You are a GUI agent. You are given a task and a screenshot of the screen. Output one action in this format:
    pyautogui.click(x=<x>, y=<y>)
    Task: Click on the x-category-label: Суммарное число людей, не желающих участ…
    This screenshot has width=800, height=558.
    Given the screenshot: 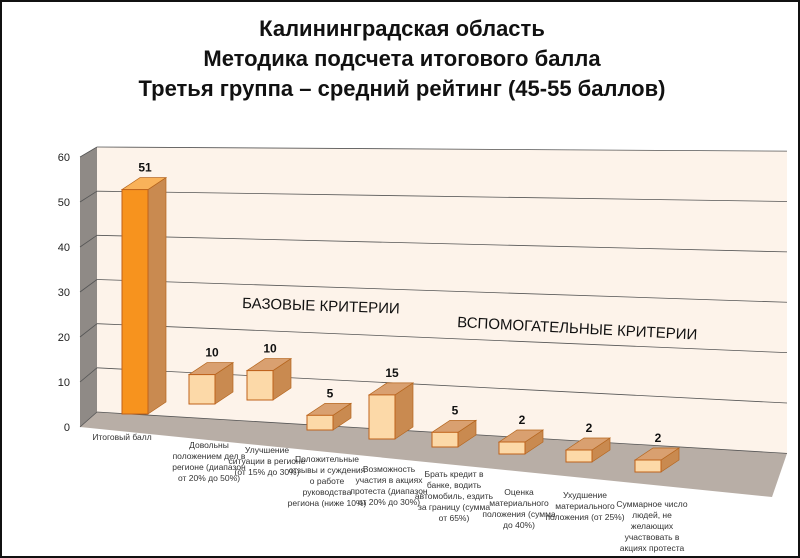 What is the action you would take?
    pyautogui.click(x=652, y=527)
    